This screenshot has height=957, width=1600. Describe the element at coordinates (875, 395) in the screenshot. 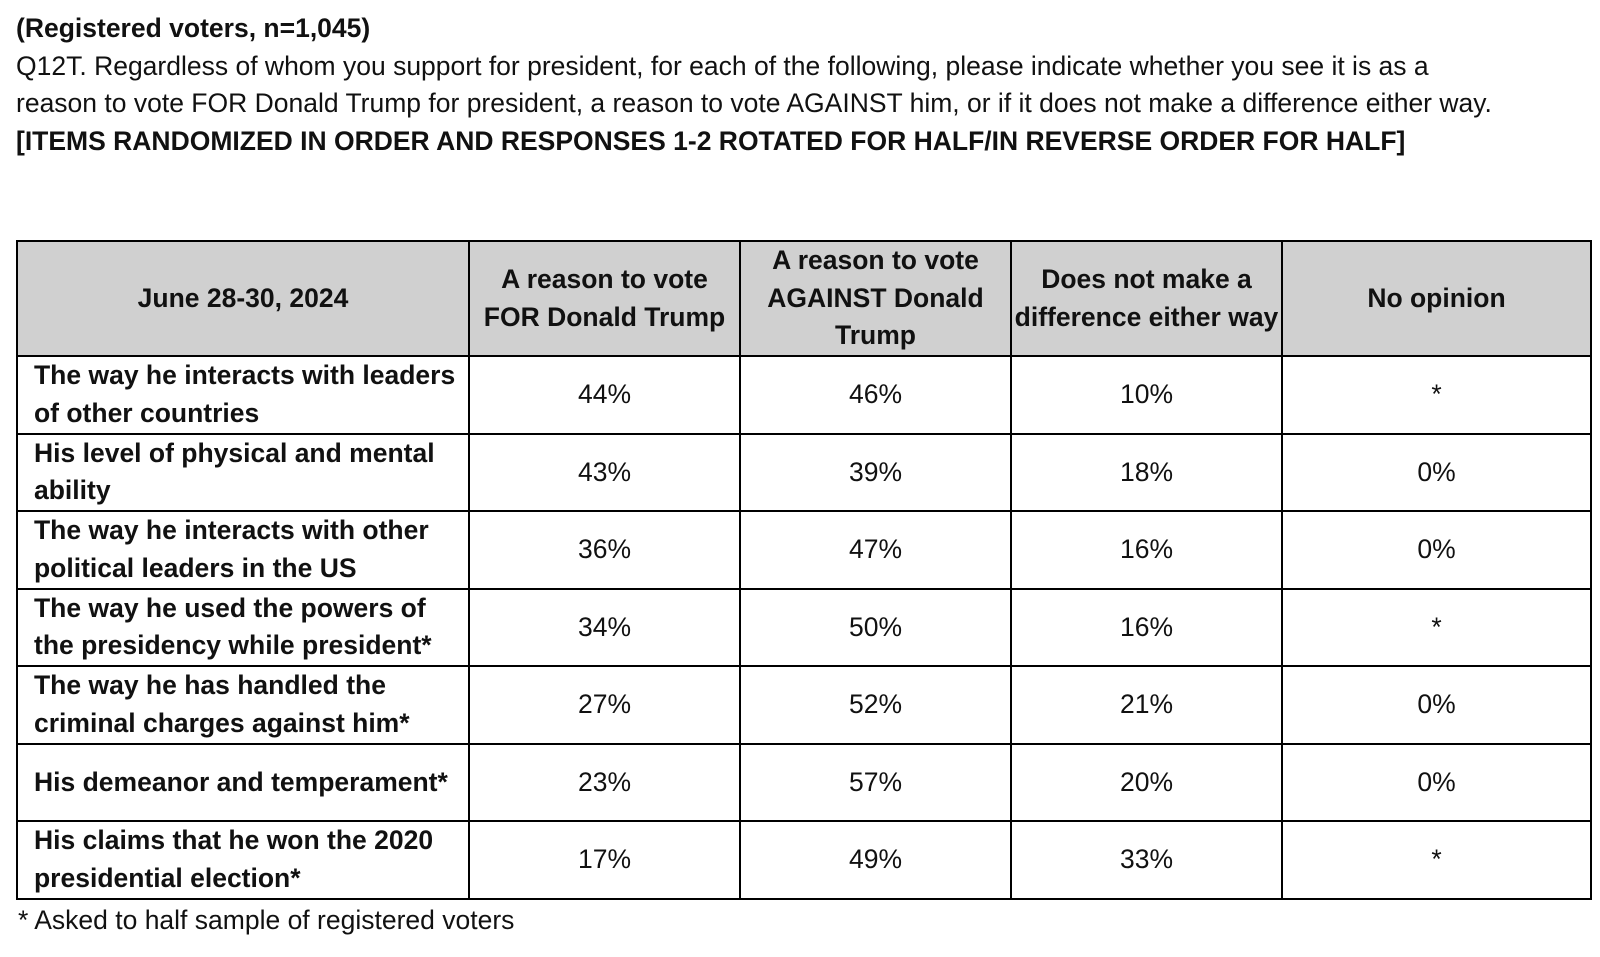

I see `value-vote-against: 46%` at that location.